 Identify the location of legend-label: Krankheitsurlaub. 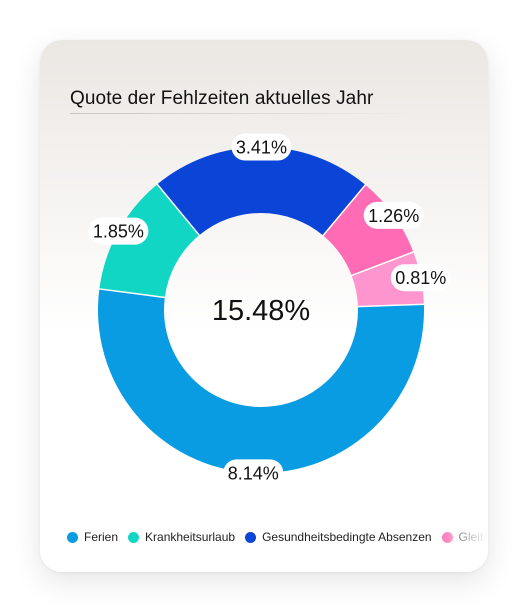
(190, 537).